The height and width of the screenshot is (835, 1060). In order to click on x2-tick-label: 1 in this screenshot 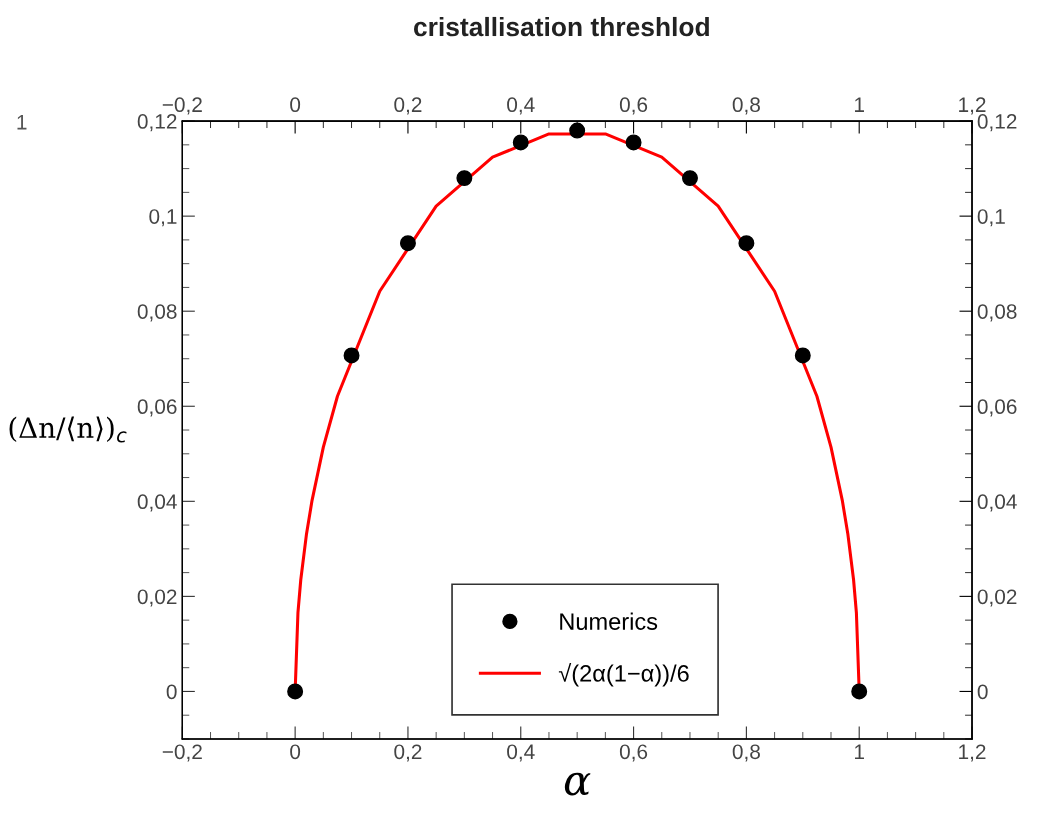, I will do `click(859, 104)`.